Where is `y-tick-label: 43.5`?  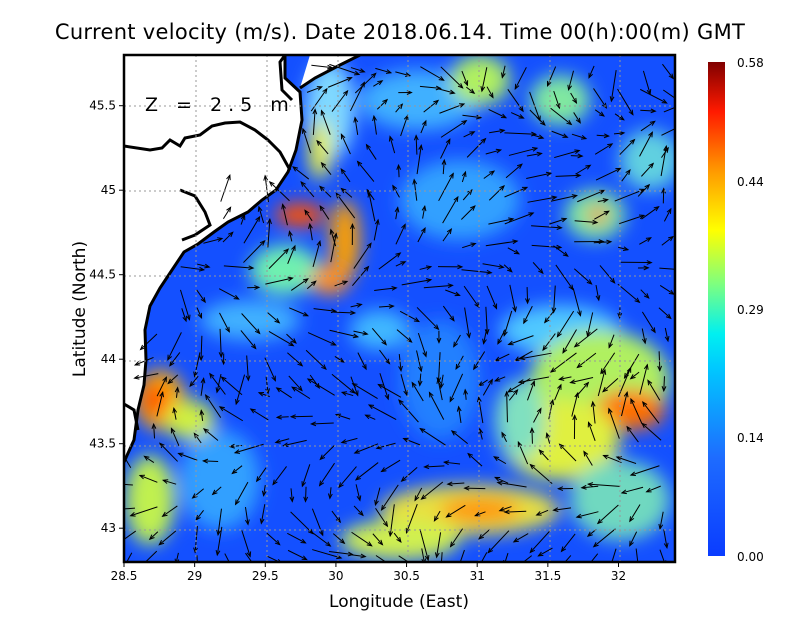
y-tick-label: 43.5 is located at coordinates (102, 444).